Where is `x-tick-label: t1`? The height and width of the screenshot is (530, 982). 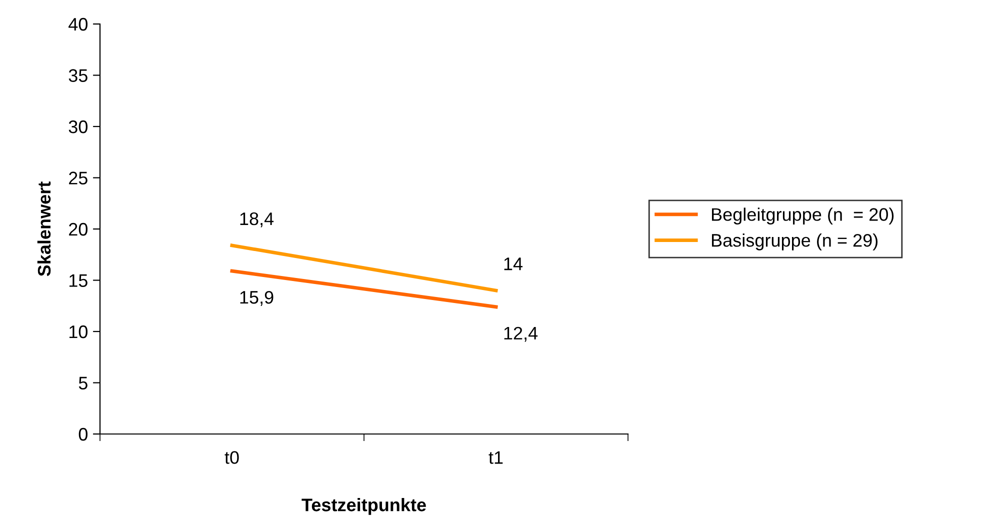 x-tick-label: t1 is located at coordinates (495, 457).